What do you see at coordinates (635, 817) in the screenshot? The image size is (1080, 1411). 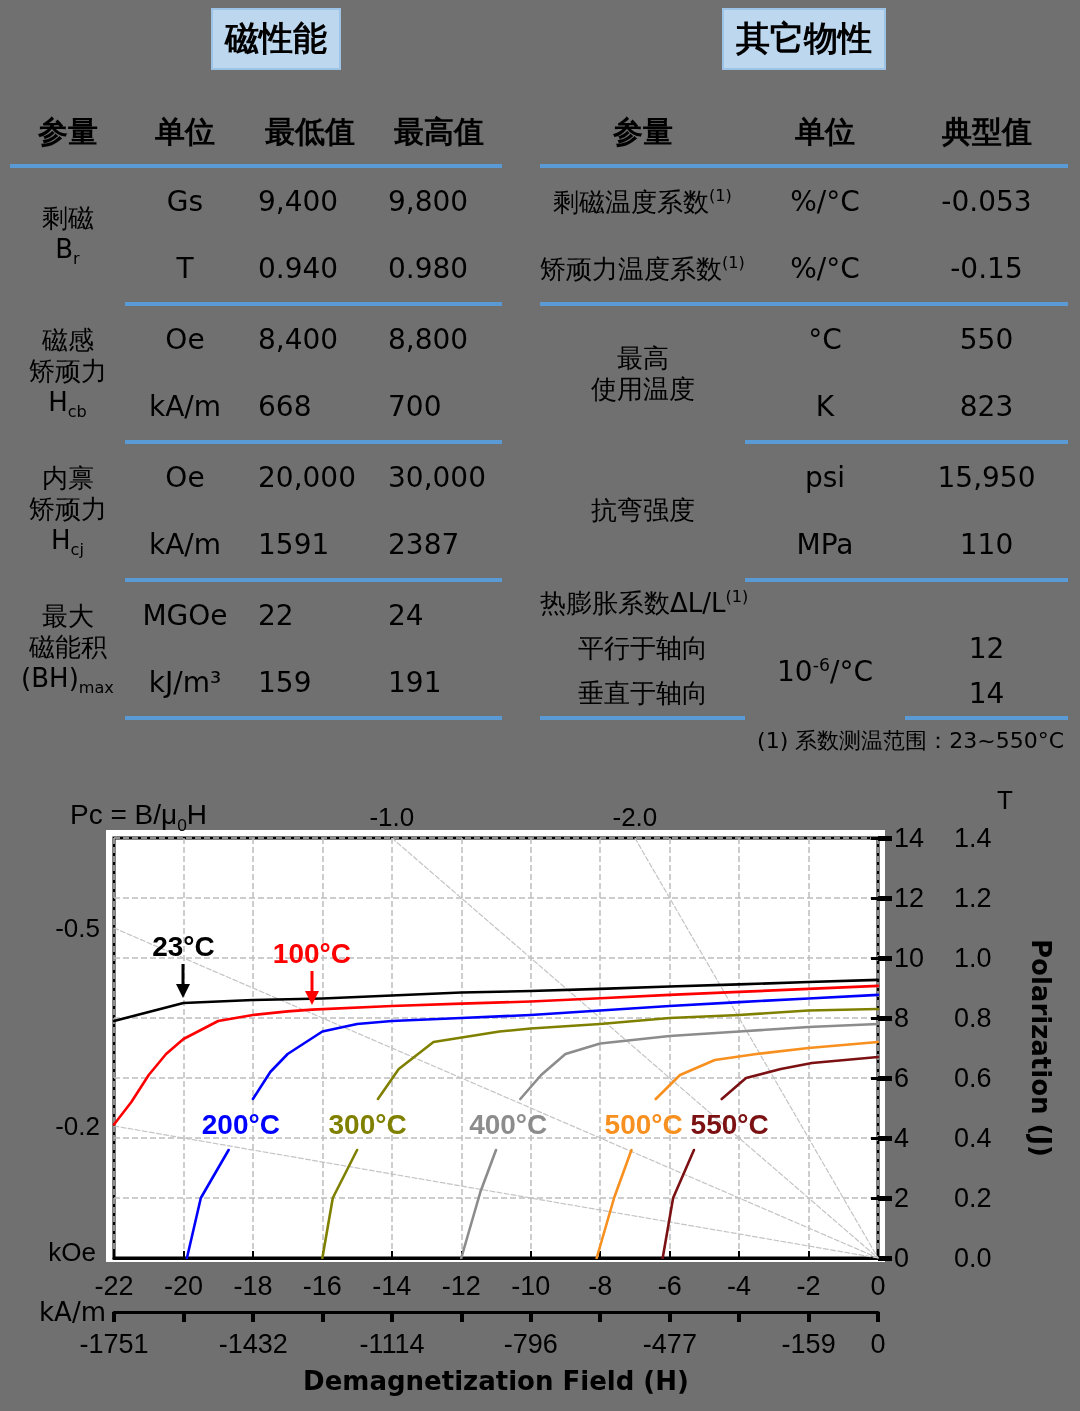 I see `annotation: -2.0` at bounding box center [635, 817].